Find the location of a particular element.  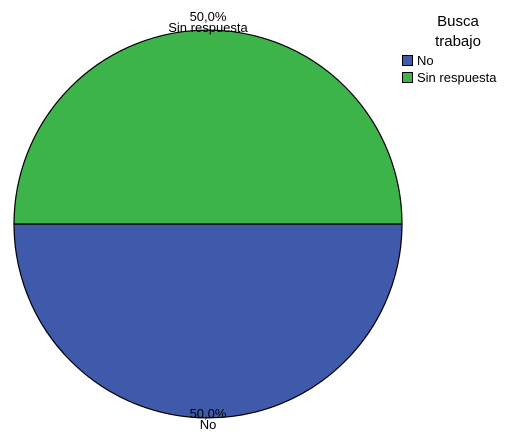

legend-swatch-sin-respuesta is located at coordinates (407, 77).